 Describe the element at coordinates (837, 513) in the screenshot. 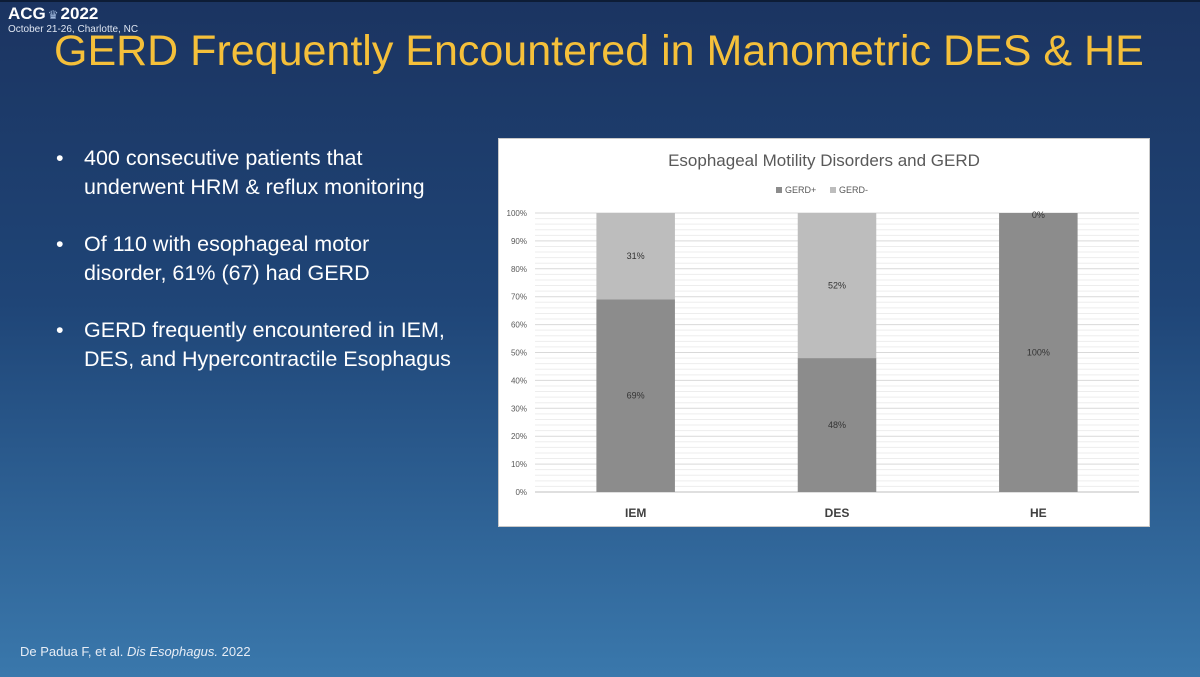

I see `x-tick-label: DES` at that location.